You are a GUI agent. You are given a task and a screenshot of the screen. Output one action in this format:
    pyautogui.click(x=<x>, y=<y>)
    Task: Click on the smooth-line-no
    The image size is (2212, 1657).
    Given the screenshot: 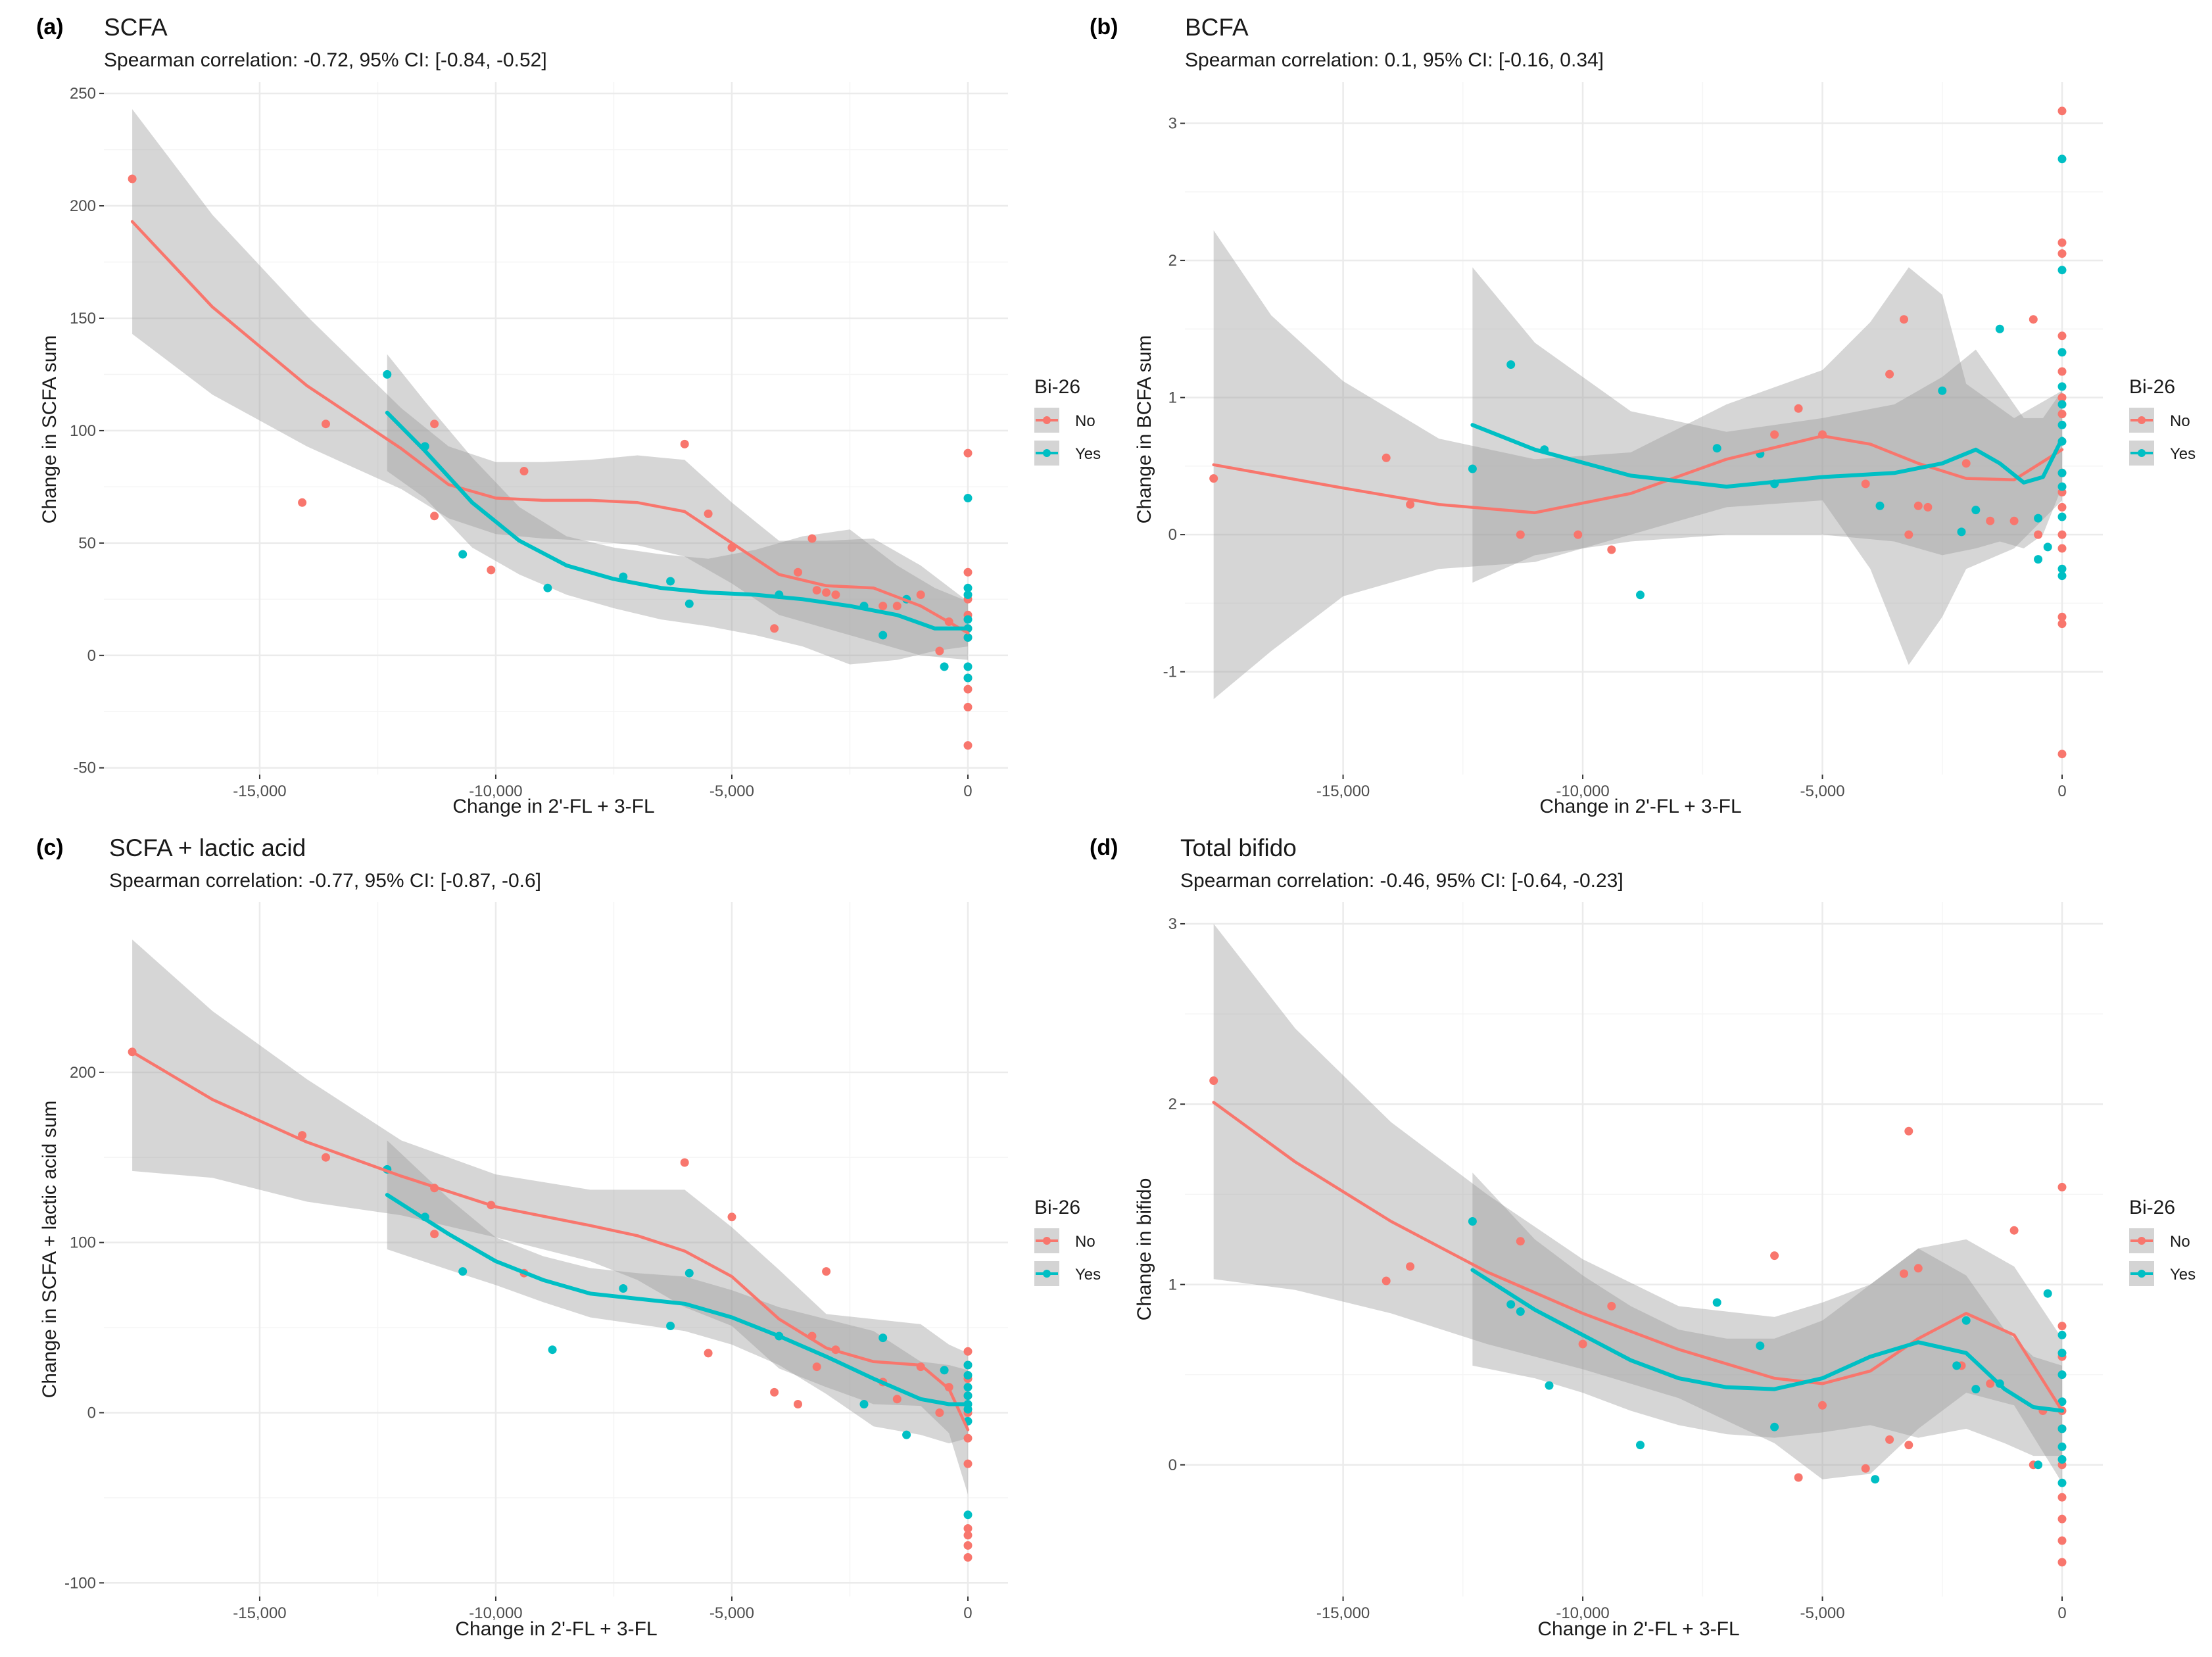 What is the action you would take?
    pyautogui.click(x=550, y=428)
    